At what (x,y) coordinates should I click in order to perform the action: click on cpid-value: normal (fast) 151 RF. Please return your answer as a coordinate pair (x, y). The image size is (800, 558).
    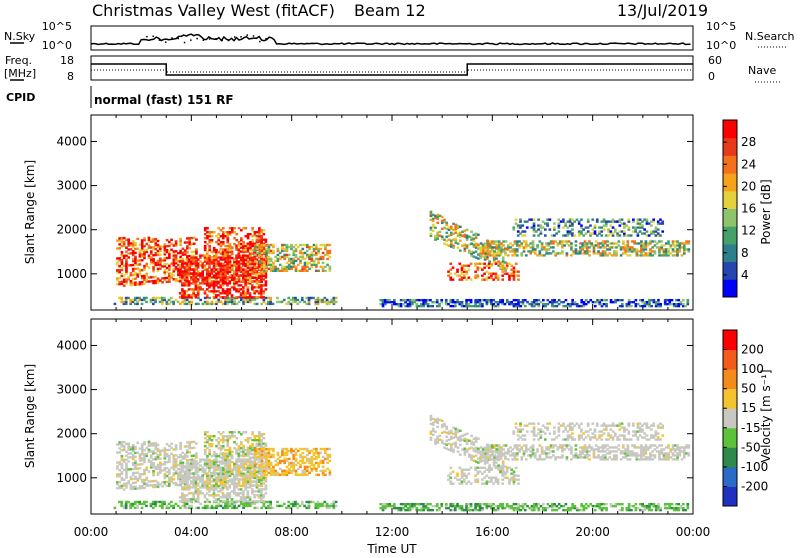
    Looking at the image, I should click on (164, 100).